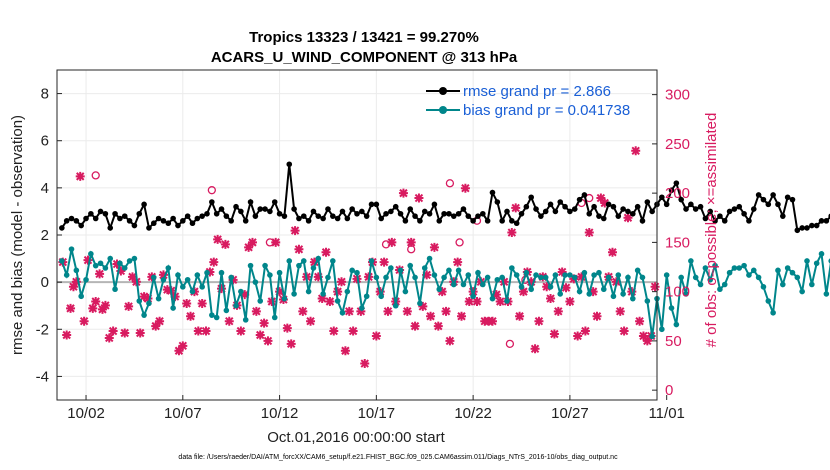 The image size is (830, 470). What do you see at coordinates (443, 110) in the screenshot?
I see `legend-bias-marker` at bounding box center [443, 110].